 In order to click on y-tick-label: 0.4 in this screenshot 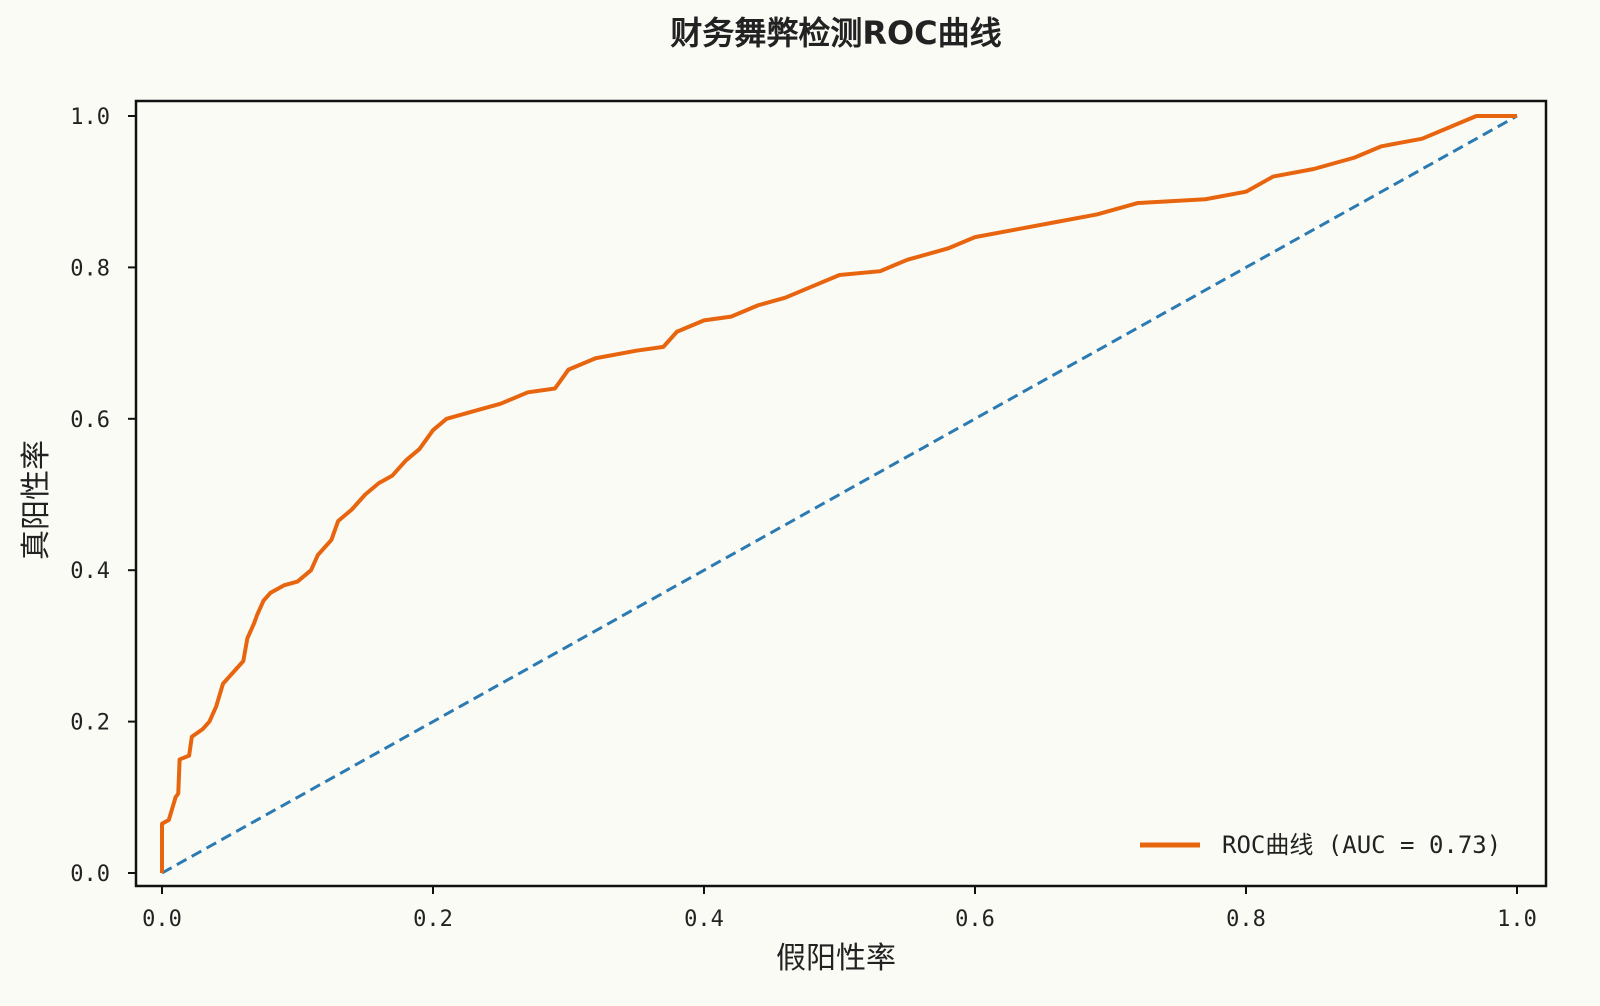, I will do `click(90, 571)`.